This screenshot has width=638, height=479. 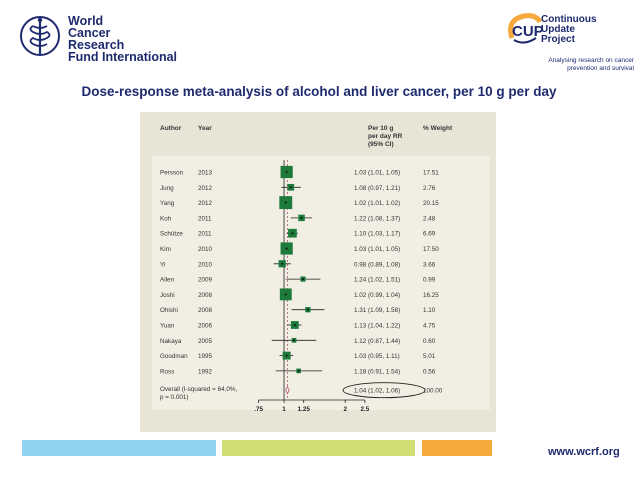 I want to click on study-year: 2006, so click(x=205, y=326).